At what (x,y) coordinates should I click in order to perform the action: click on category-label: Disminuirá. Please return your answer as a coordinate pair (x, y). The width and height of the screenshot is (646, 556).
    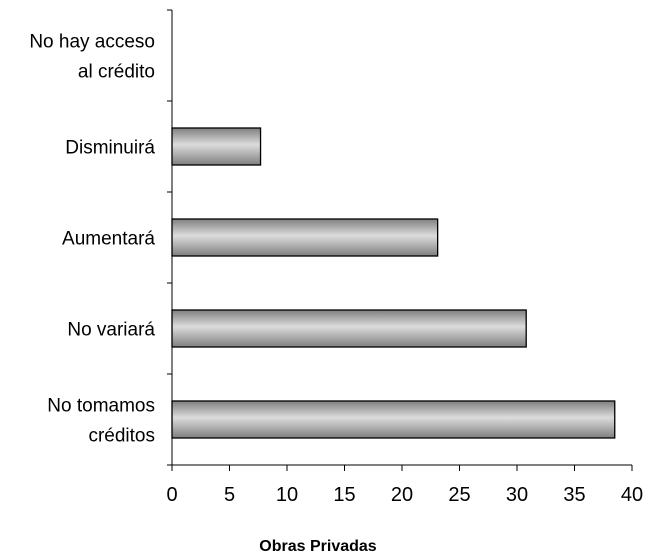
    Looking at the image, I should click on (110, 148).